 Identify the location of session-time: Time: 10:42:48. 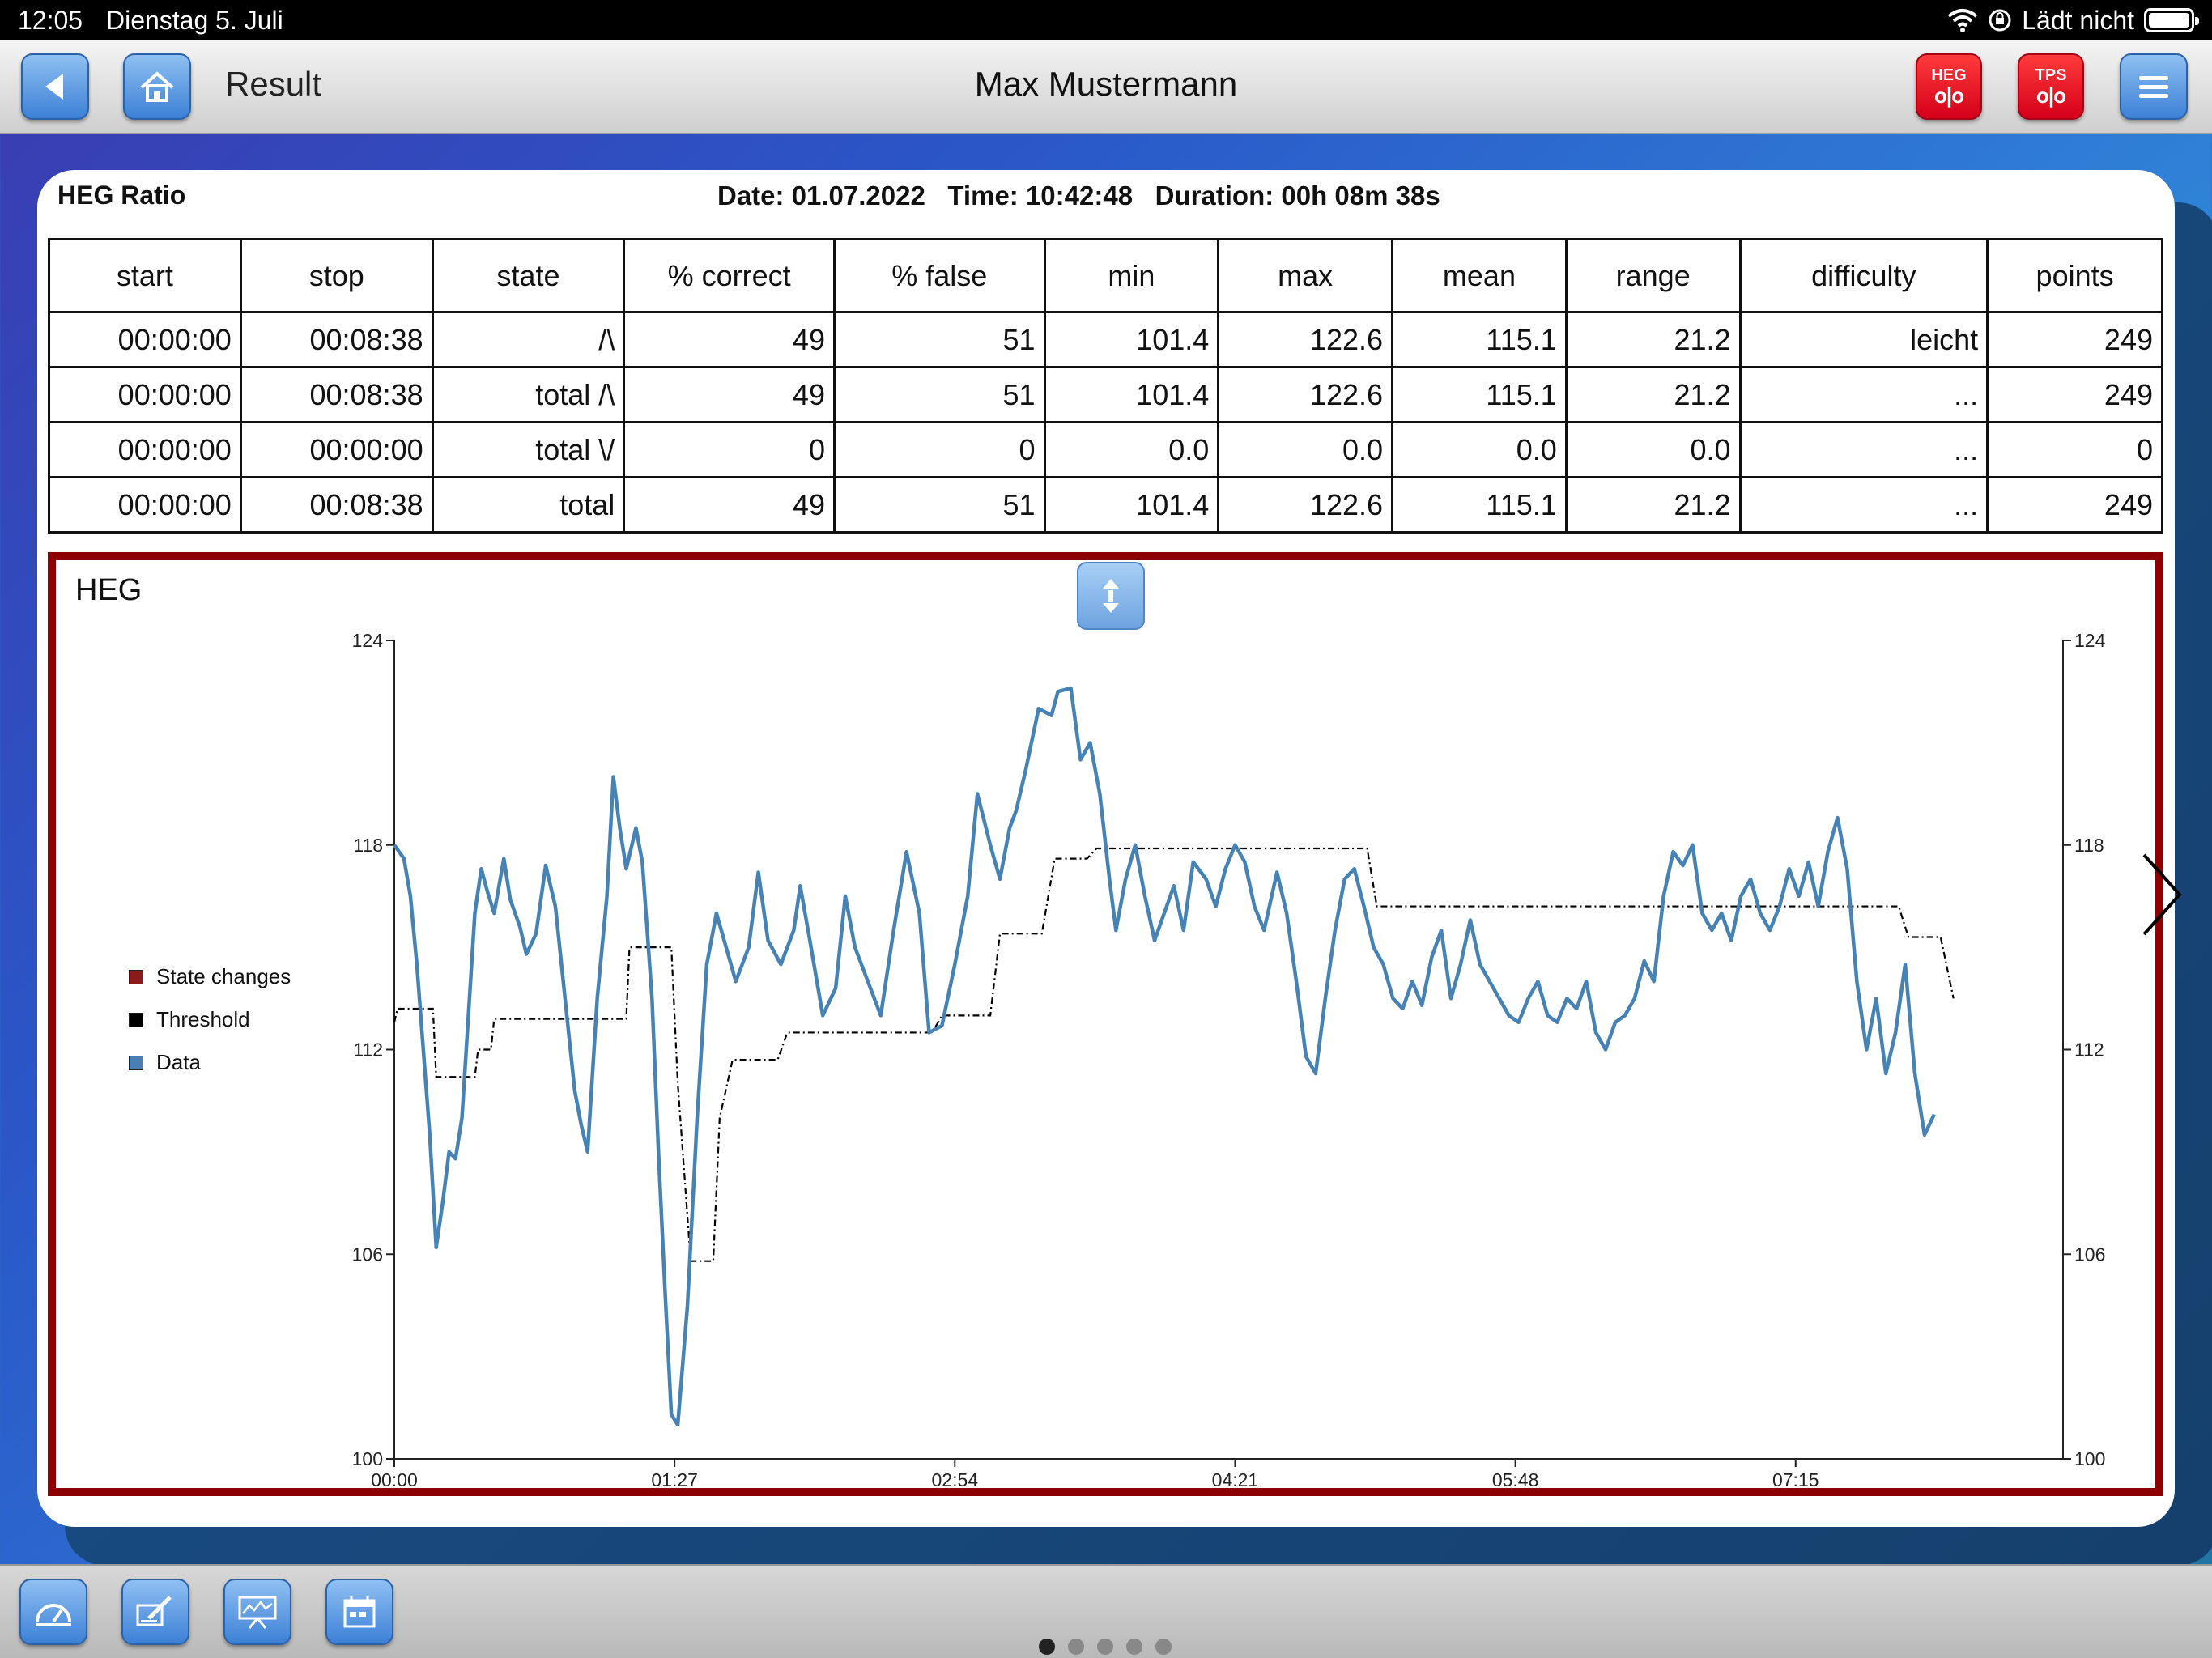
(1040, 195).